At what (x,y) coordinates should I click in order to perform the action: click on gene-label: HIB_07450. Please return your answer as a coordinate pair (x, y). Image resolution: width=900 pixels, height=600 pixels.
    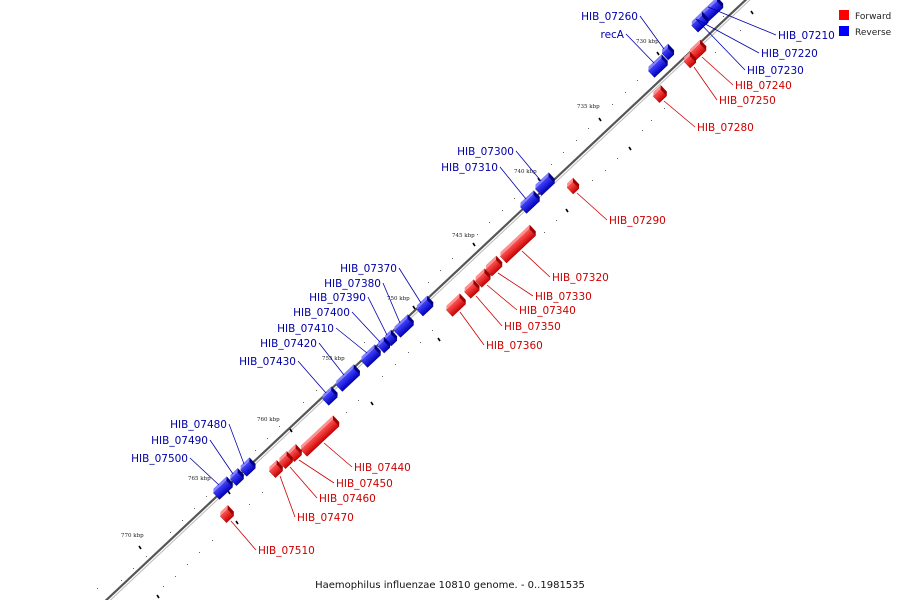
    Looking at the image, I should click on (364, 484).